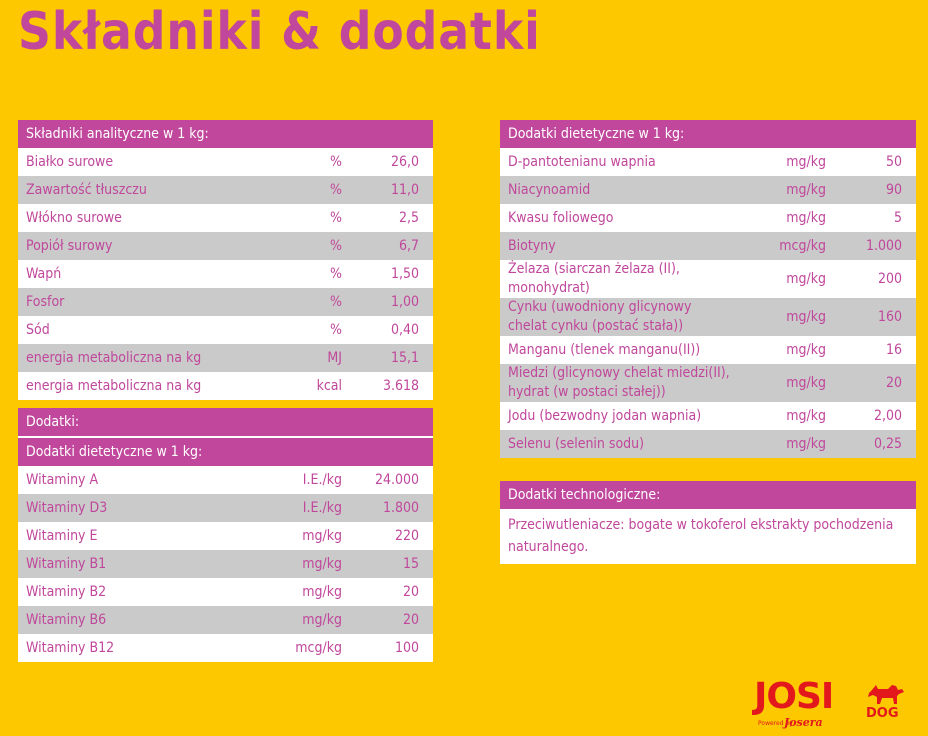  I want to click on dog-icon, so click(886, 694).